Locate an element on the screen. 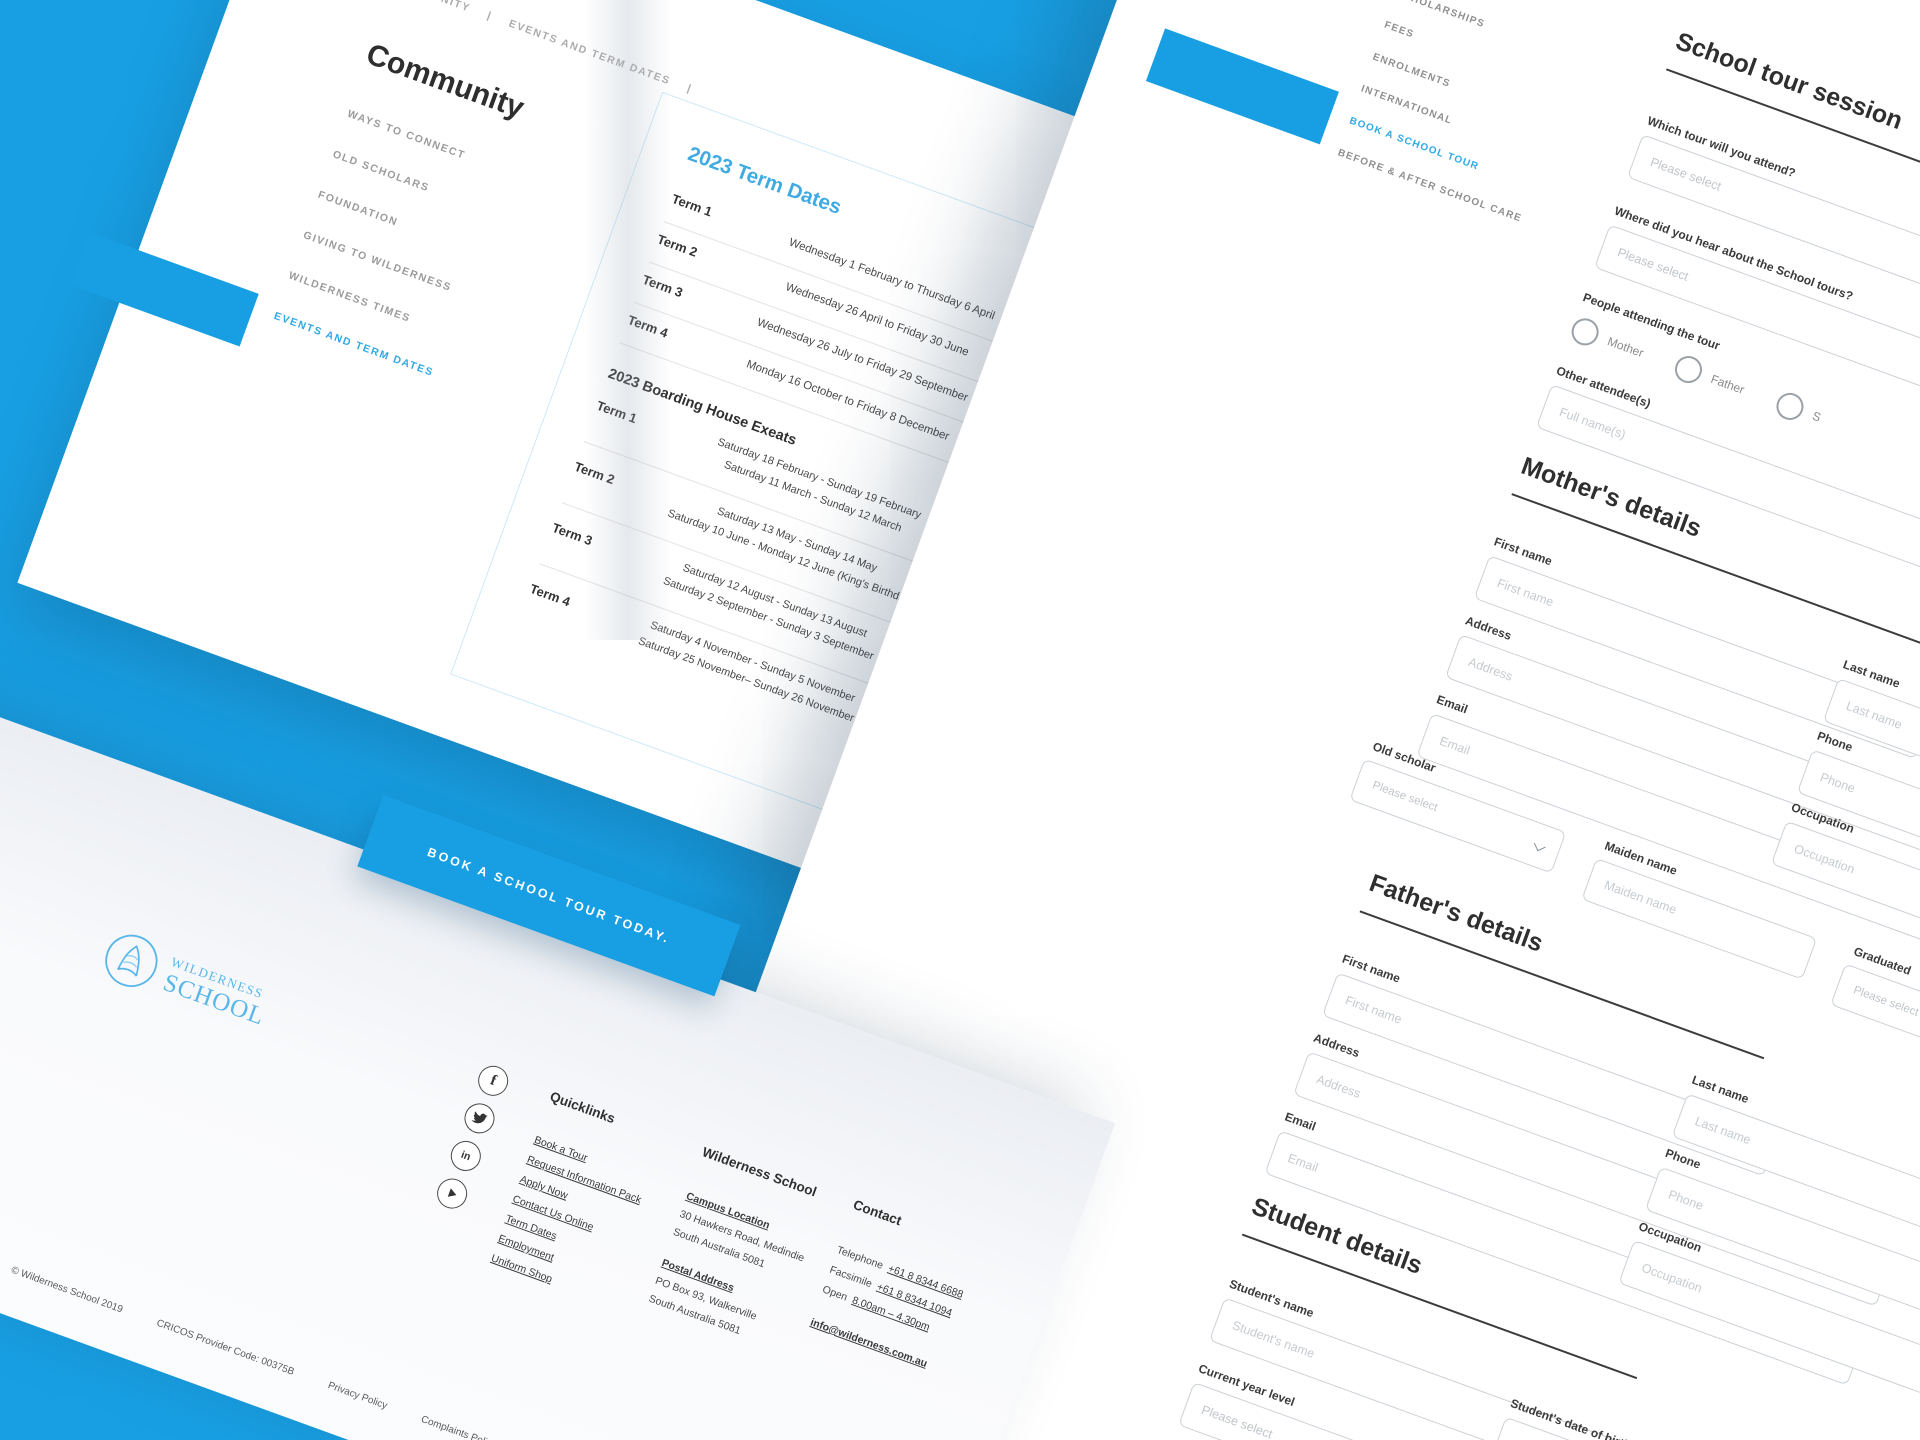 The height and width of the screenshot is (1440, 1920). social-links: f in is located at coordinates (471, 1142).